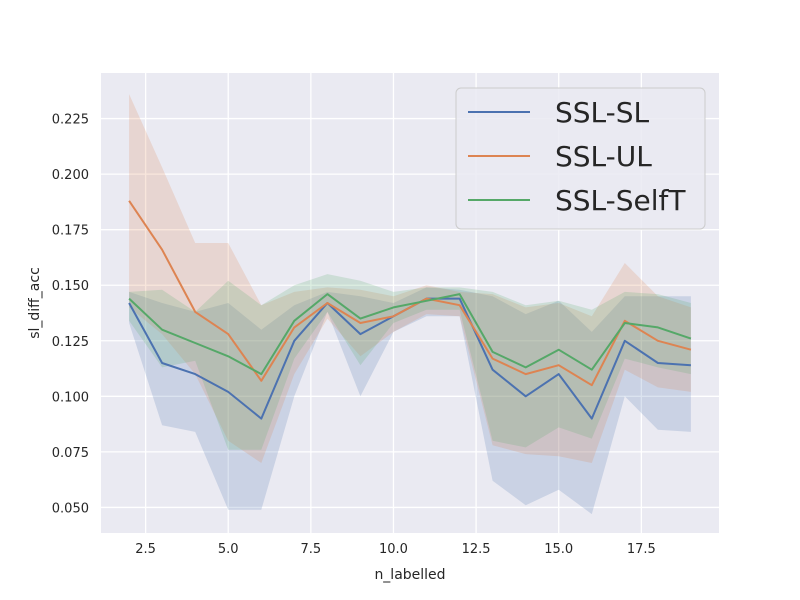 The width and height of the screenshot is (800, 600). What do you see at coordinates (70, 342) in the screenshot?
I see `y-tick-label: 0.125` at bounding box center [70, 342].